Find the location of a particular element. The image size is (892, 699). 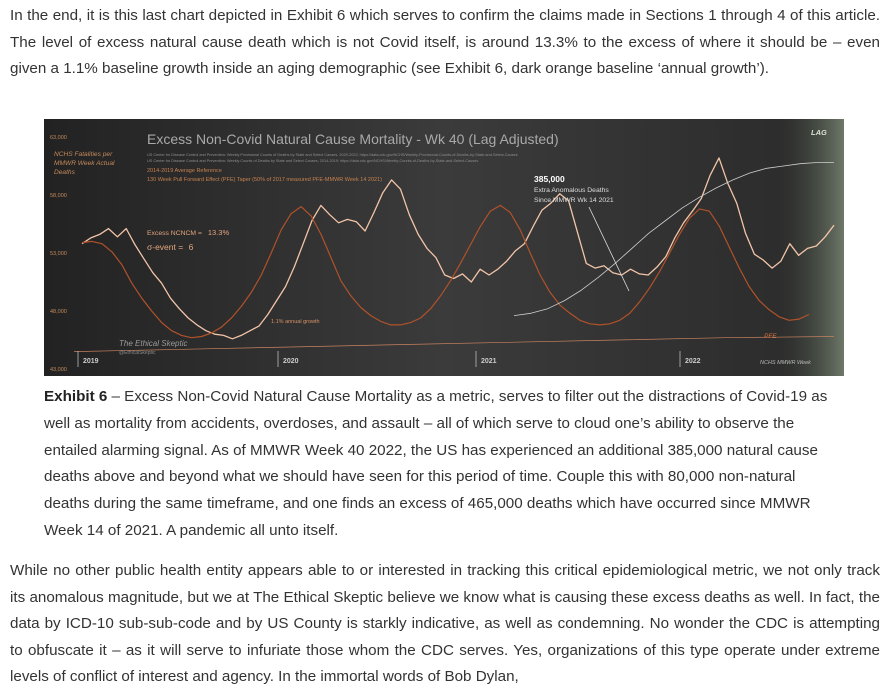

x-tick-label: 2020 is located at coordinates (291, 361).